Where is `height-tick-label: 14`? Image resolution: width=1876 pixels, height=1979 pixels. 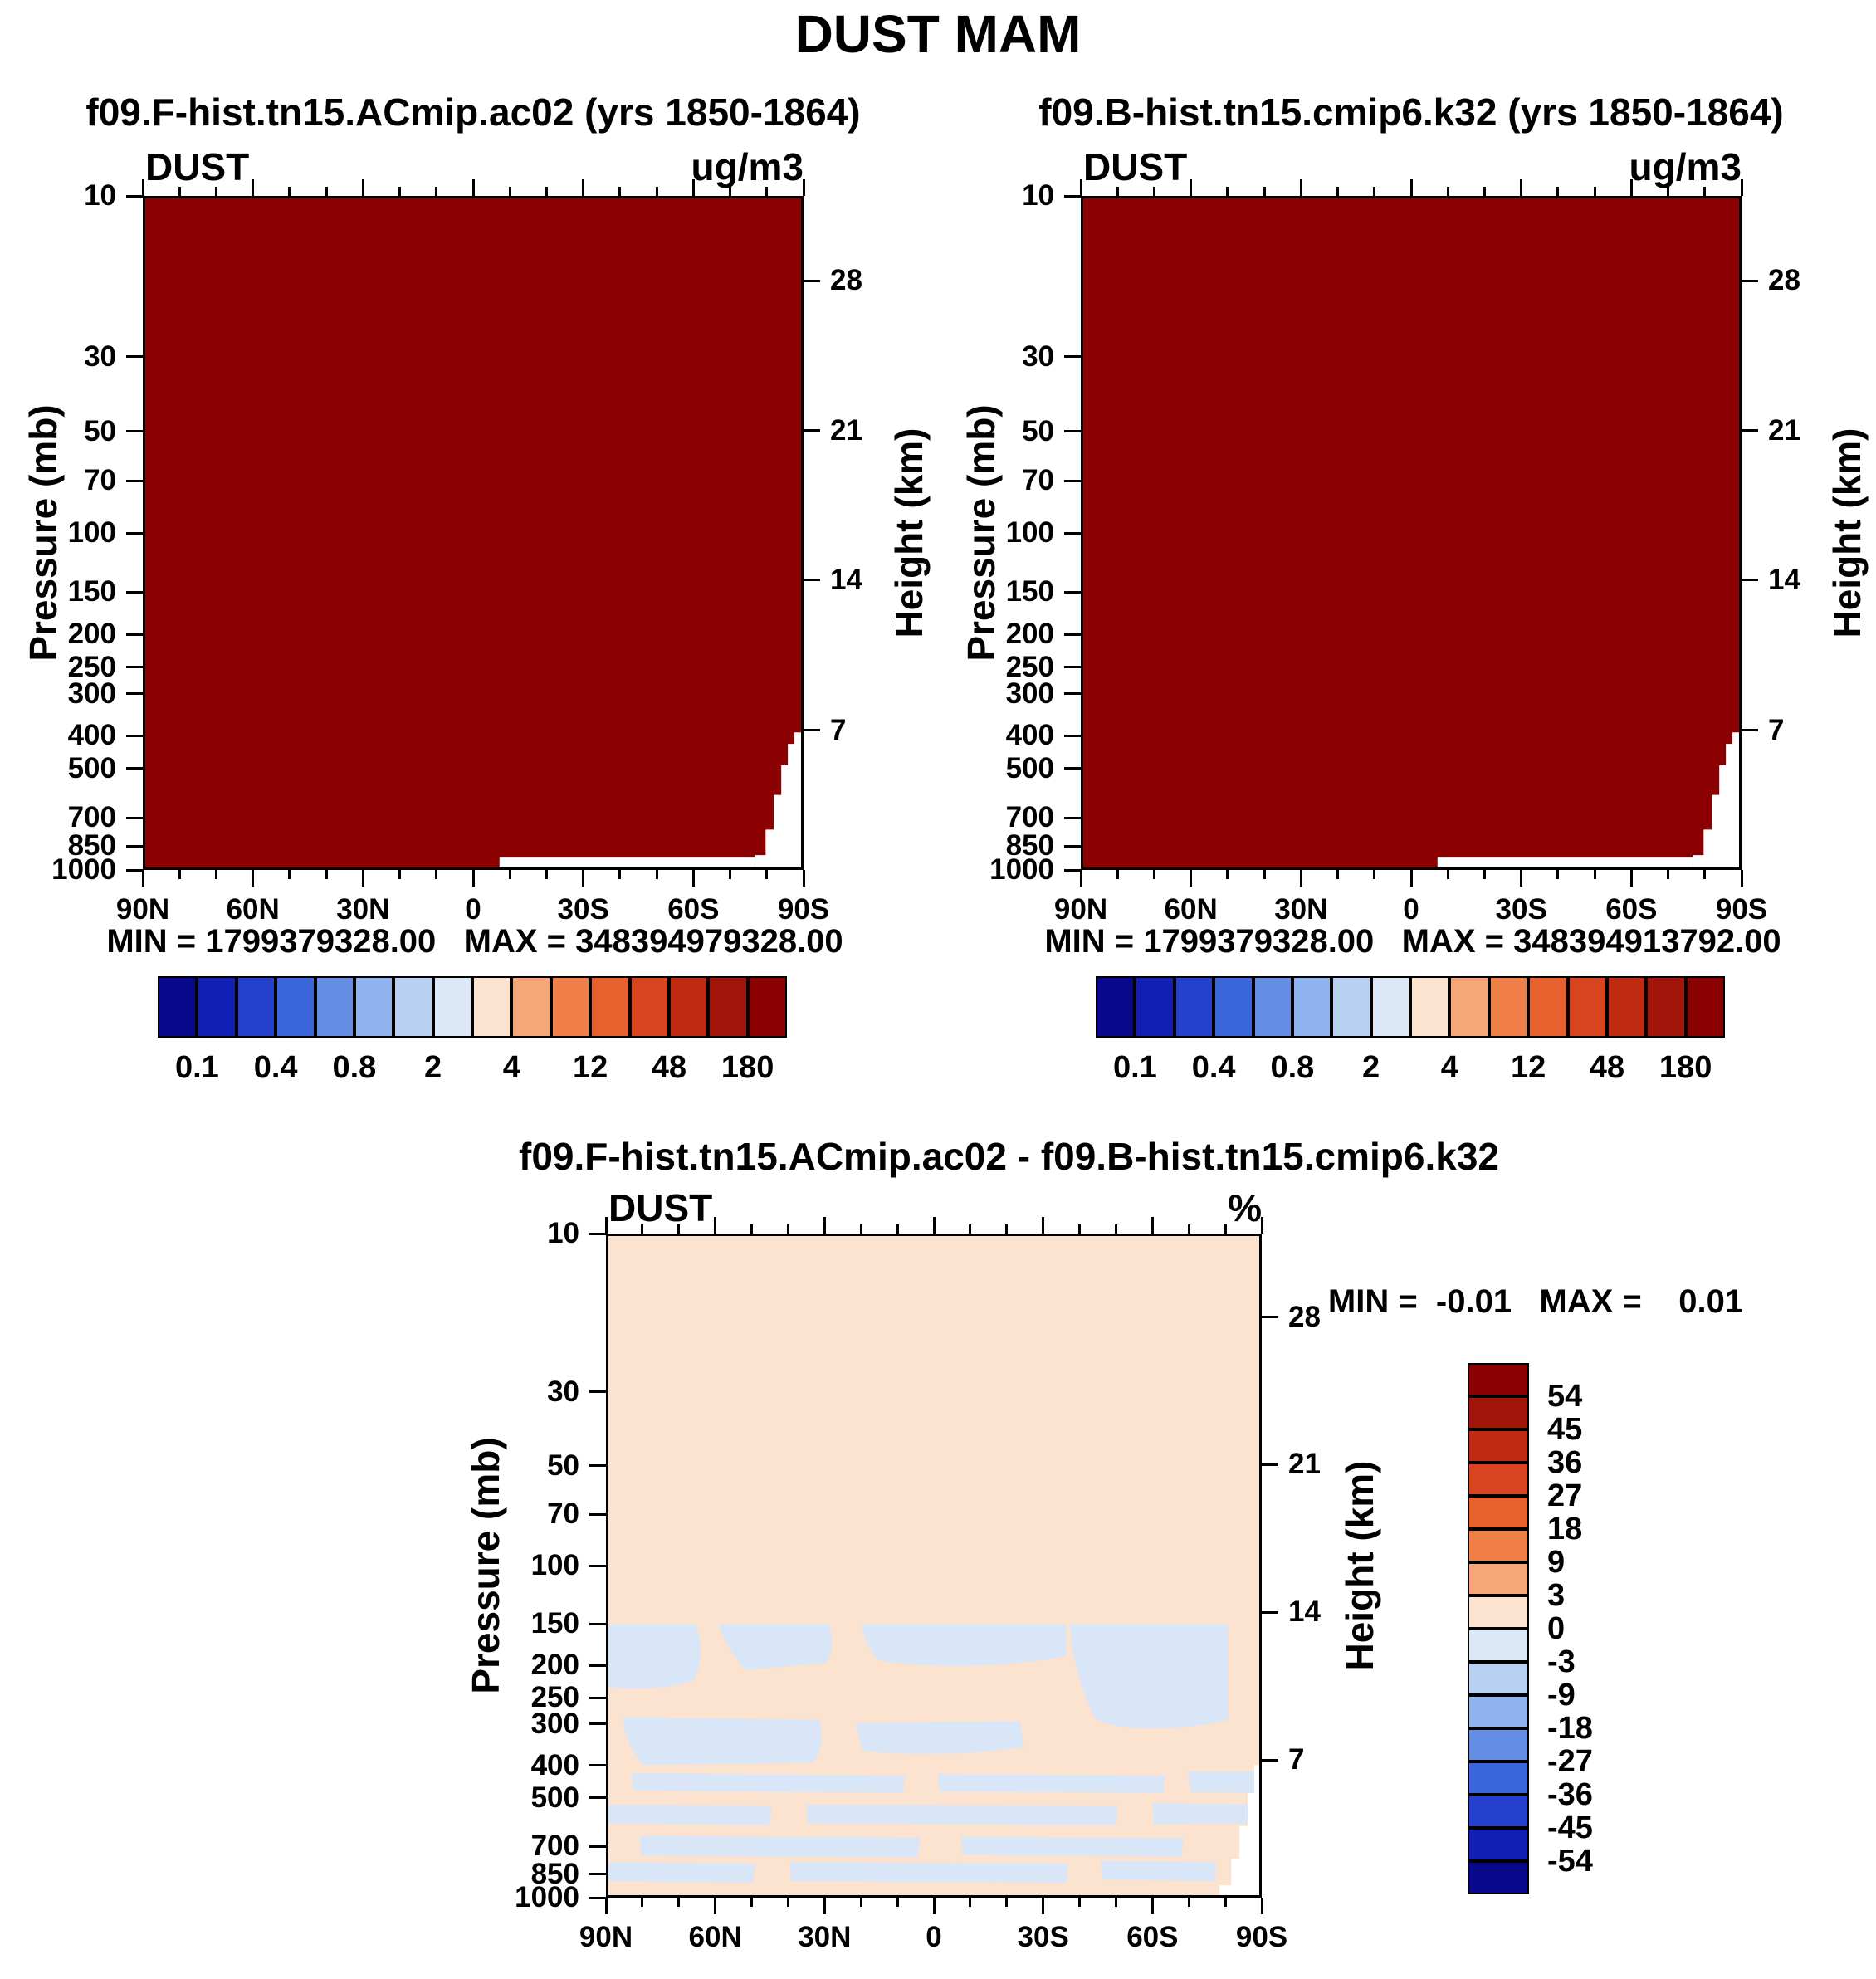
height-tick-label: 14 is located at coordinates (1305, 1611).